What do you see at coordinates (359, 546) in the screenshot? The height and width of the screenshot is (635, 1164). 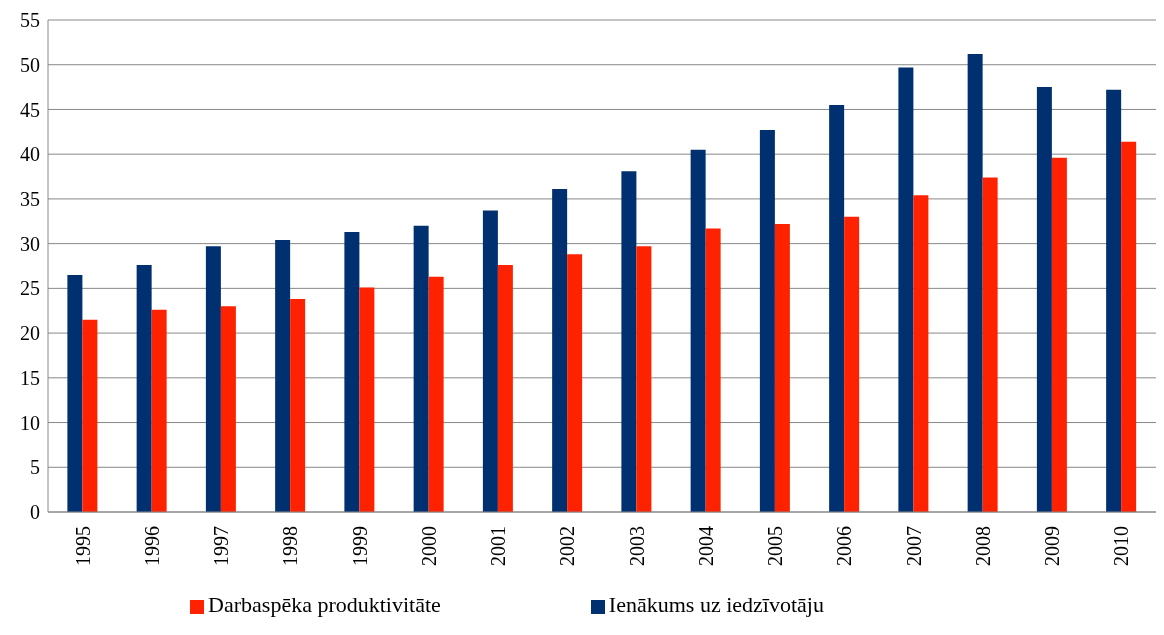 I see `x-tick-label: 1999` at bounding box center [359, 546].